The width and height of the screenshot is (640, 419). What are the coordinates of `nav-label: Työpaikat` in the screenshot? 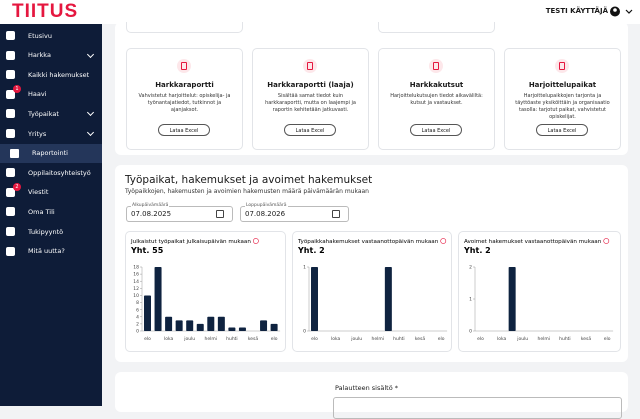 It's located at (43, 113).